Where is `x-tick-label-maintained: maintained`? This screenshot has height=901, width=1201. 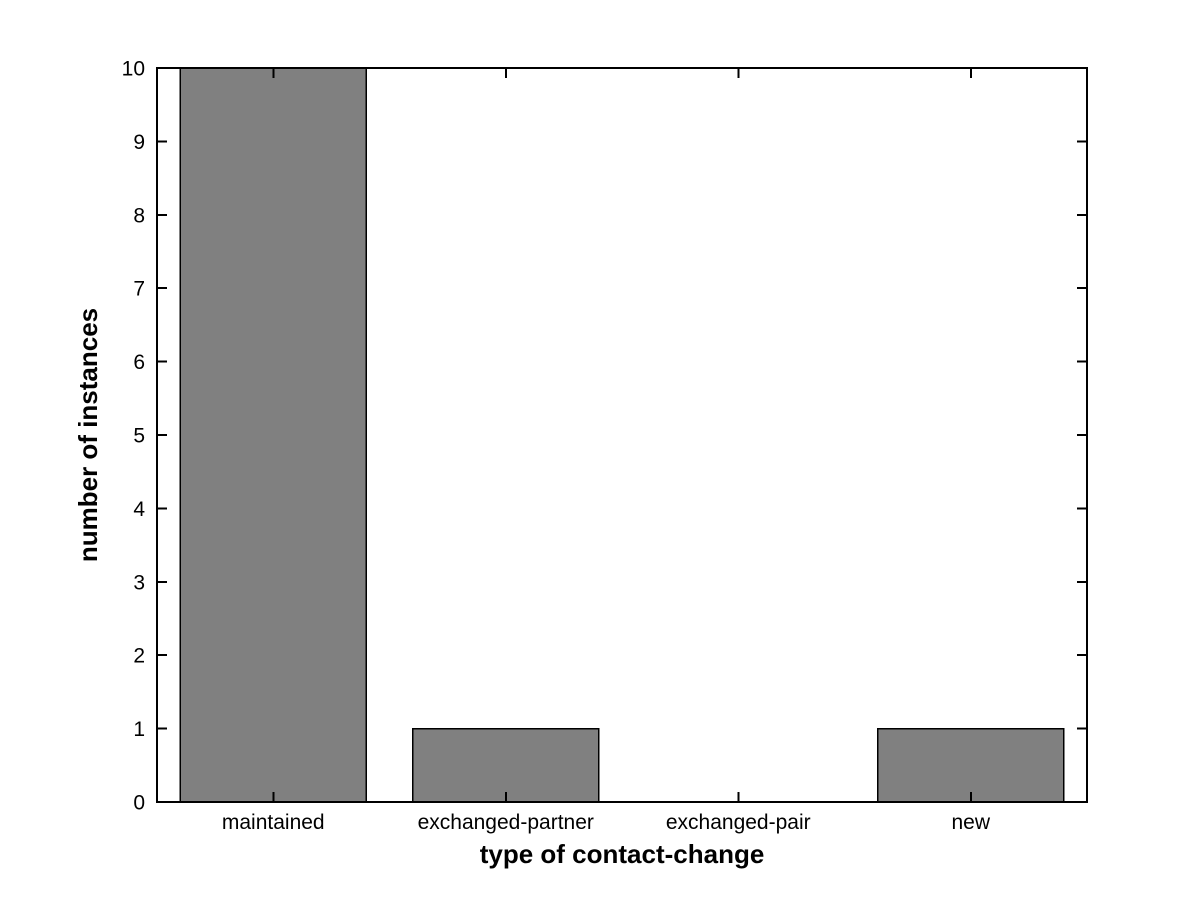 x-tick-label-maintained: maintained is located at coordinates (273, 822).